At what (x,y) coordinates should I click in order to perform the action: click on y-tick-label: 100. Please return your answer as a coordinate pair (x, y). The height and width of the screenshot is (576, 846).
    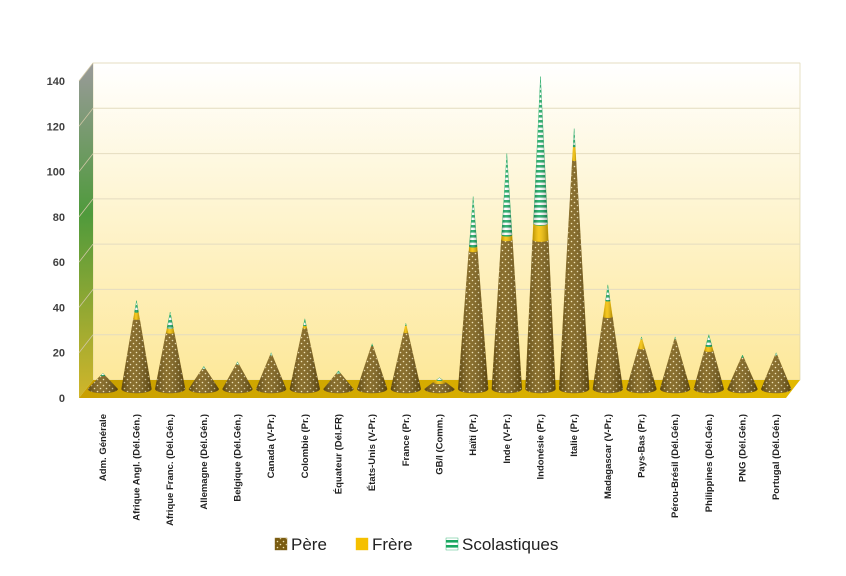
    Looking at the image, I should click on (56, 173).